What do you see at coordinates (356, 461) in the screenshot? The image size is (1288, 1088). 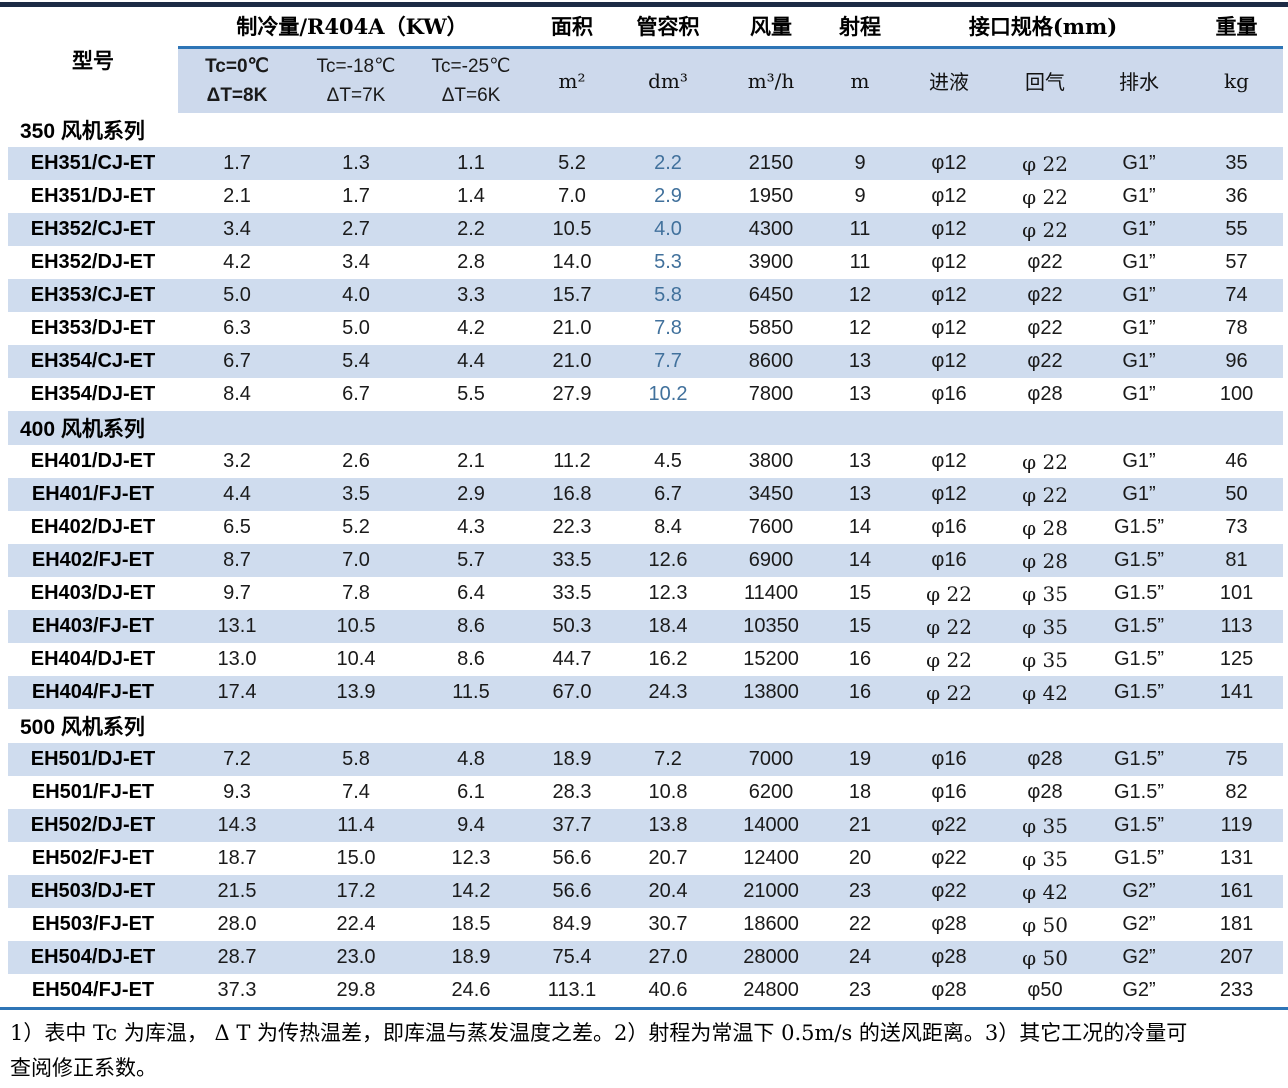 I see `spec-cell: 2.6` at bounding box center [356, 461].